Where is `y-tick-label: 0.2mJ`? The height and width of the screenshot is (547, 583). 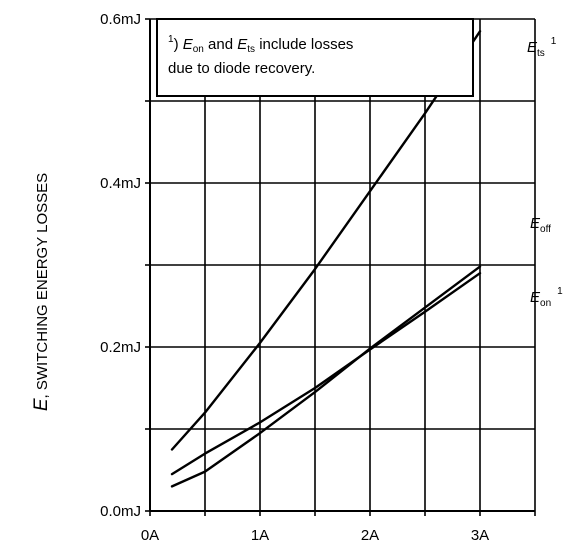 y-tick-label: 0.2mJ is located at coordinates (120, 347).